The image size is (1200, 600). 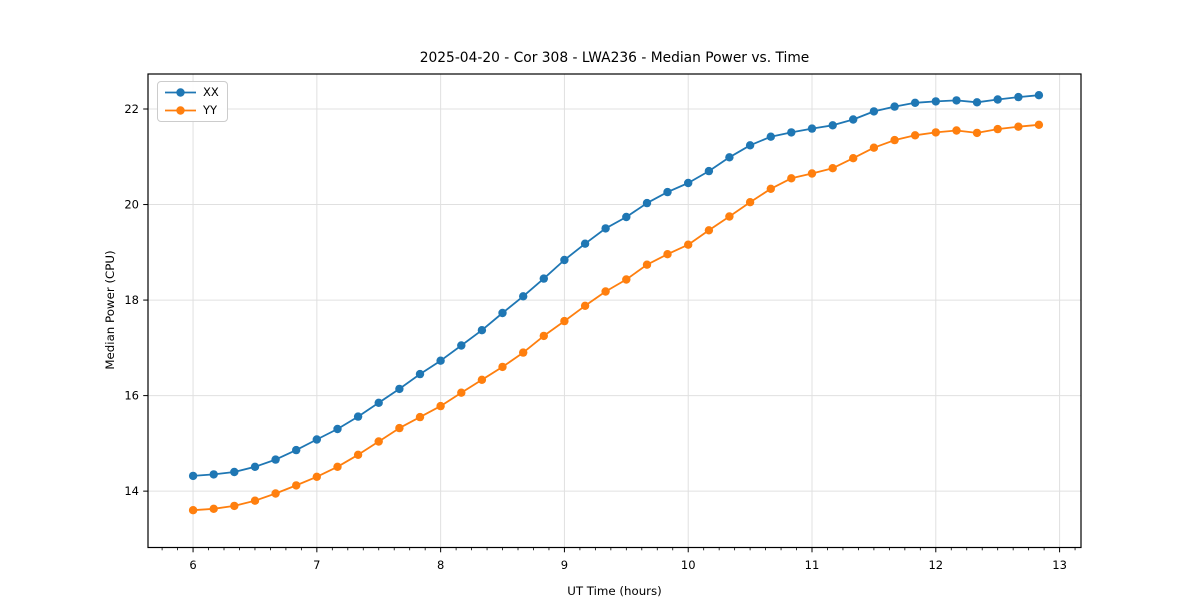 I want to click on y-tick-label: 20, so click(x=131, y=205).